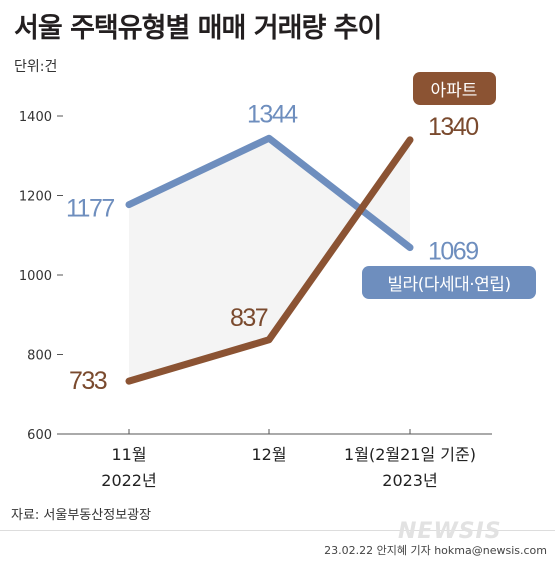  What do you see at coordinates (268, 454) in the screenshot?
I see `x-tick-label: 12월` at bounding box center [268, 454].